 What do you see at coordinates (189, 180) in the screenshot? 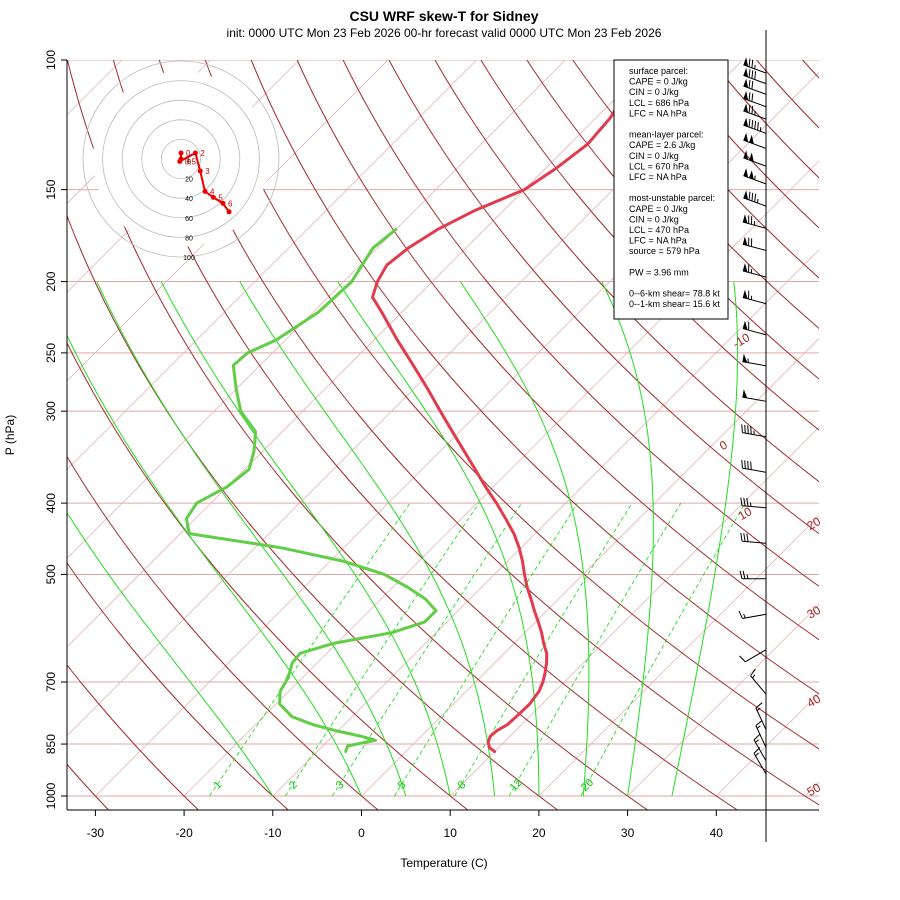
I see `hodograph-ring-label: 20` at bounding box center [189, 180].